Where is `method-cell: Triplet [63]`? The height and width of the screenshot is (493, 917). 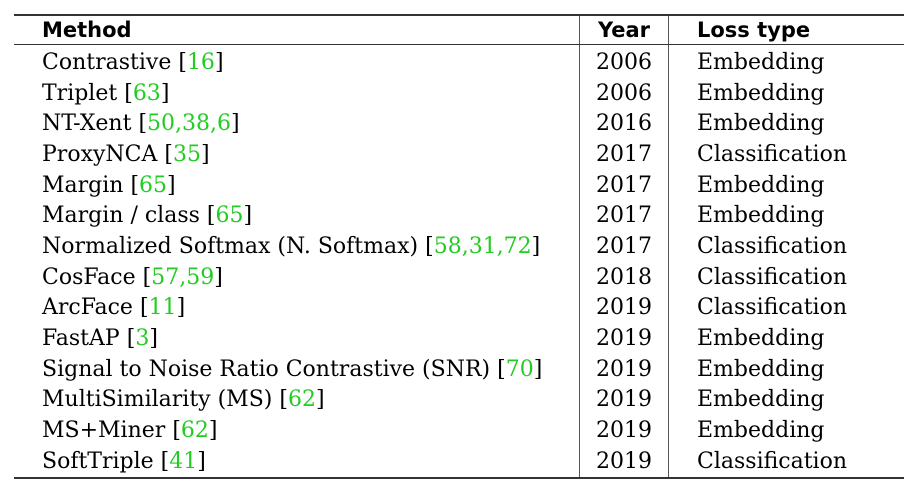 method-cell: Triplet [63] is located at coordinates (297, 93).